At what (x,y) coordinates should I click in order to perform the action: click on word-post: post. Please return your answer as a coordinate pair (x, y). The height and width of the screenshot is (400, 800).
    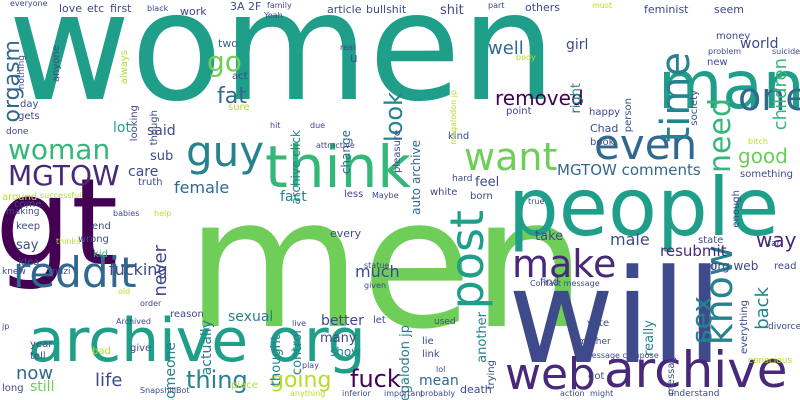
    Looking at the image, I should click on (467, 260).